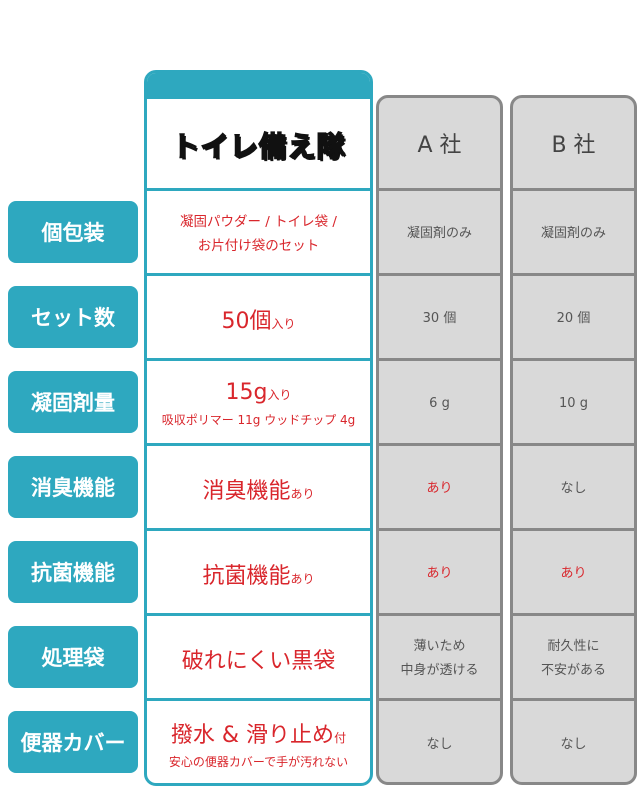  What do you see at coordinates (73, 402) in the screenshot?
I see `row-label-coagulant: 凝固剤量` at bounding box center [73, 402].